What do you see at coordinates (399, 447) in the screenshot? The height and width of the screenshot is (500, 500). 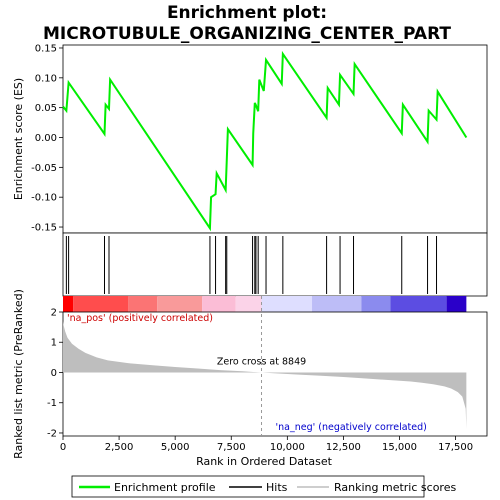 I see `rank-x-tick-label: 15,000` at bounding box center [399, 447].